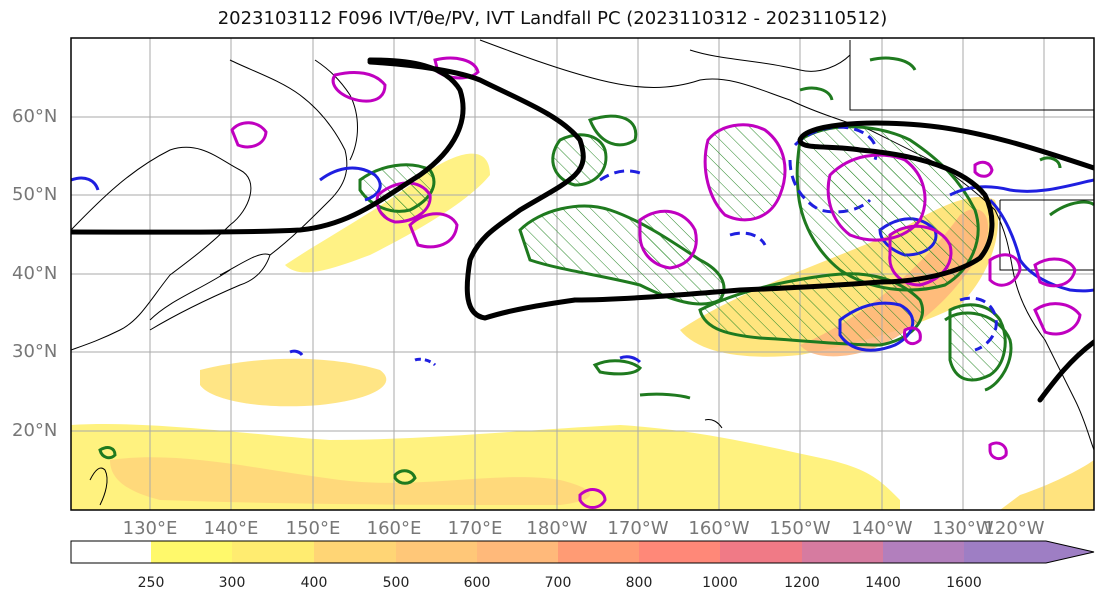 The image size is (1105, 603). Describe the element at coordinates (150, 528) in the screenshot. I see `lon-label: 130°E` at that location.